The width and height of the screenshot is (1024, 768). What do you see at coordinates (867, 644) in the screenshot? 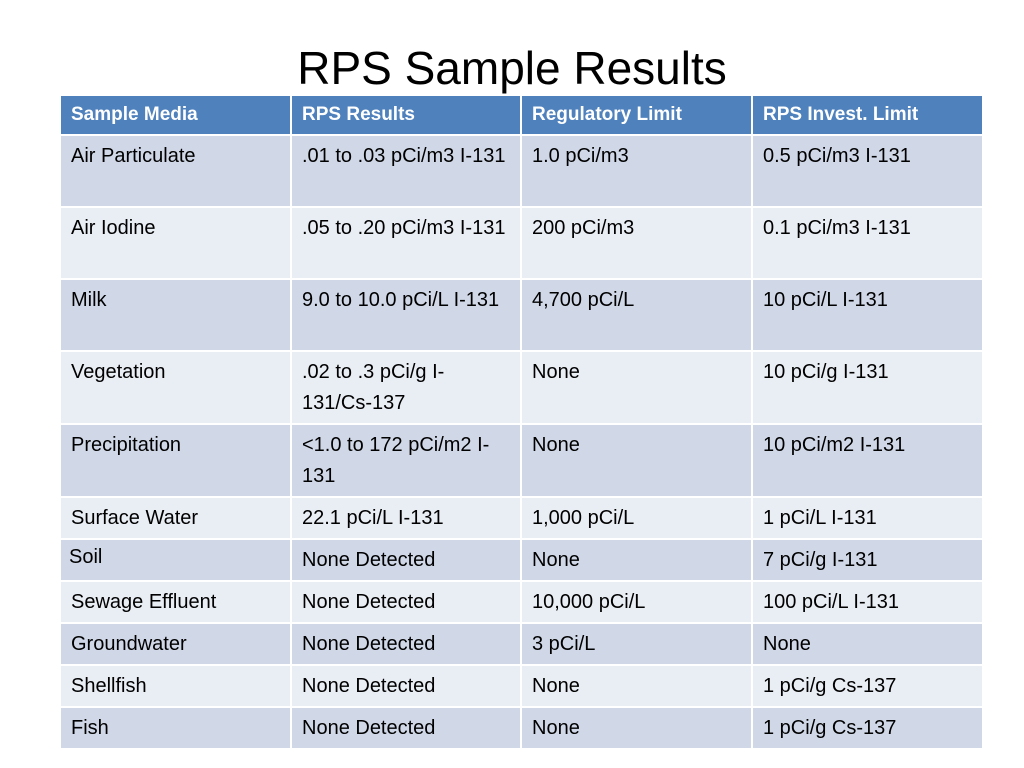
I see `cell-invest-limit: None` at bounding box center [867, 644].